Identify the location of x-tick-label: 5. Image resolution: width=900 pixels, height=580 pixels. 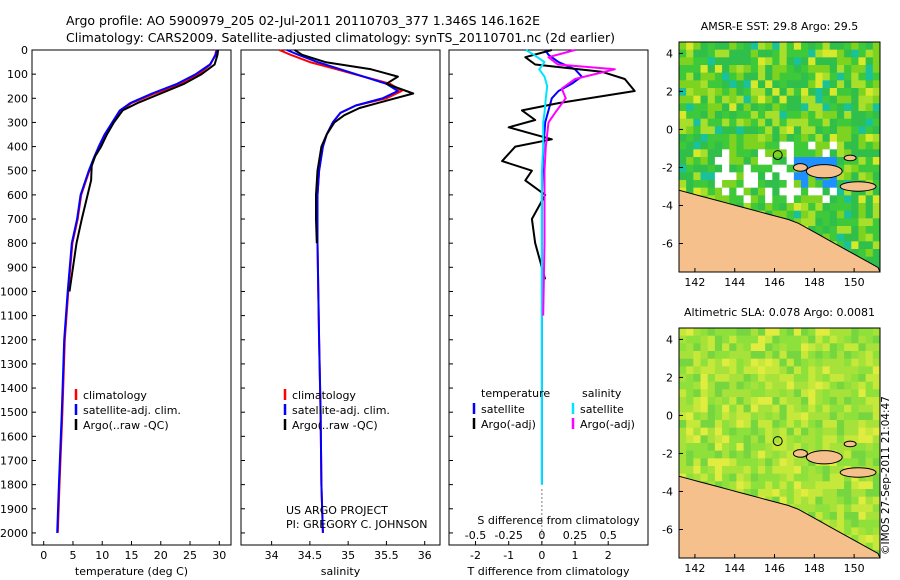
(72, 555).